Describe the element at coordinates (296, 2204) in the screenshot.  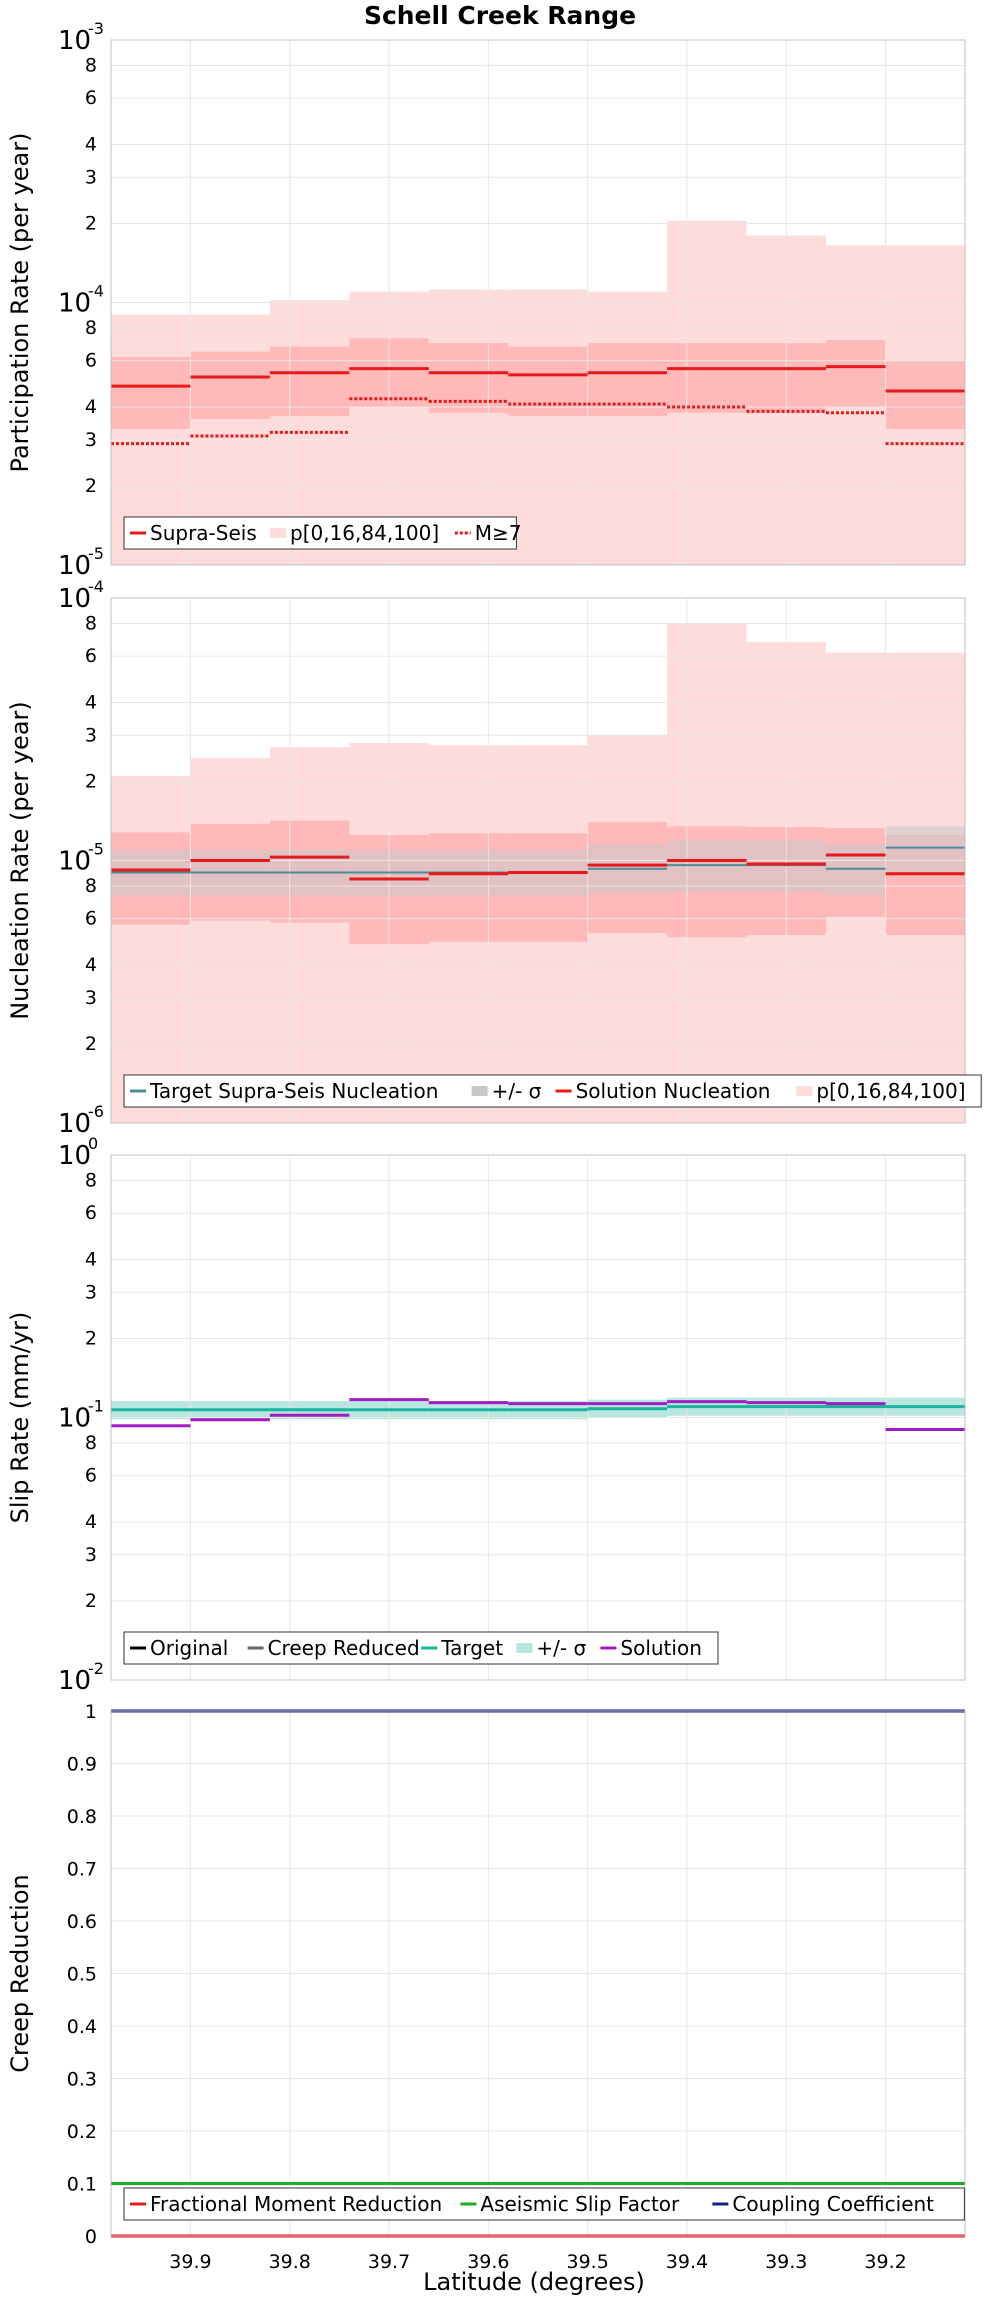
I see `legend-label-1: Fractional Moment Reduction` at that location.